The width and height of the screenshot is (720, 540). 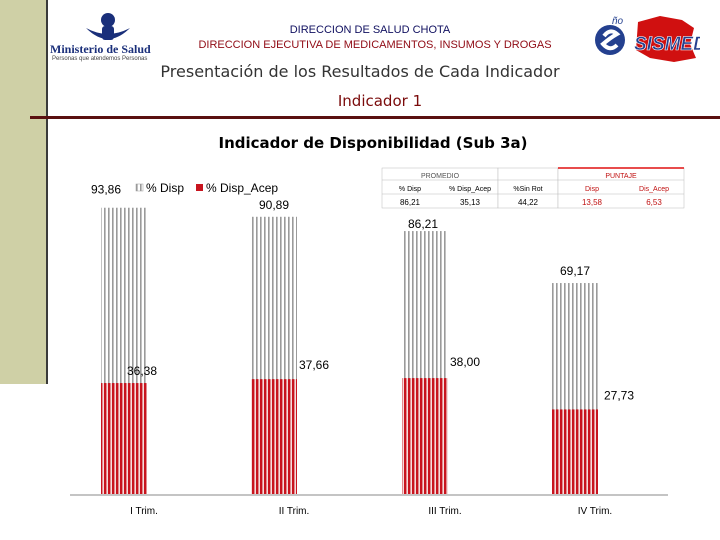 What do you see at coordinates (199, 187) in the screenshot?
I see `legend-swatch-disp-acep` at bounding box center [199, 187].